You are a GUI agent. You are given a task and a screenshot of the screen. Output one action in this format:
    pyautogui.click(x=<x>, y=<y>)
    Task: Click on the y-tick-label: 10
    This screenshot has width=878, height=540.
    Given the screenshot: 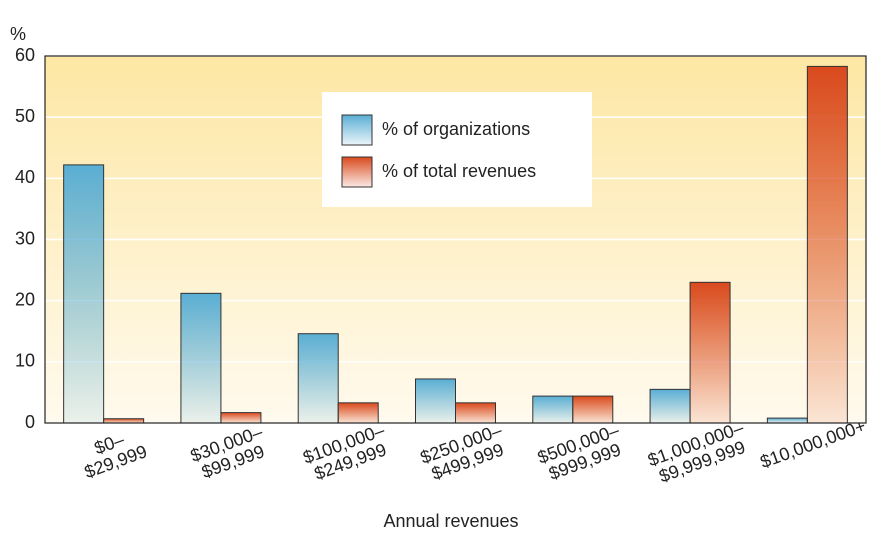 What is the action you would take?
    pyautogui.click(x=25, y=361)
    